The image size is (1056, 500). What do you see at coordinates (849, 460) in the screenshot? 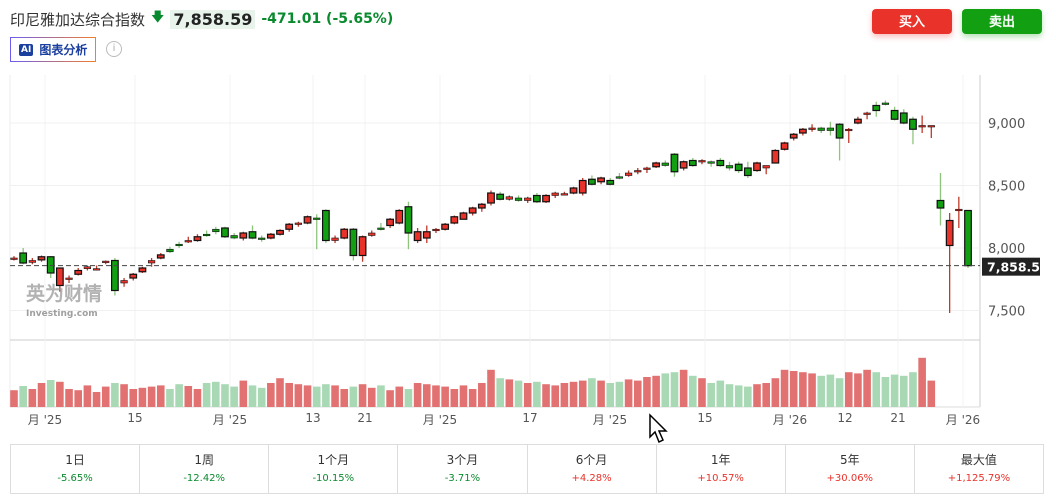
I see `period-label: 5年` at bounding box center [849, 460].